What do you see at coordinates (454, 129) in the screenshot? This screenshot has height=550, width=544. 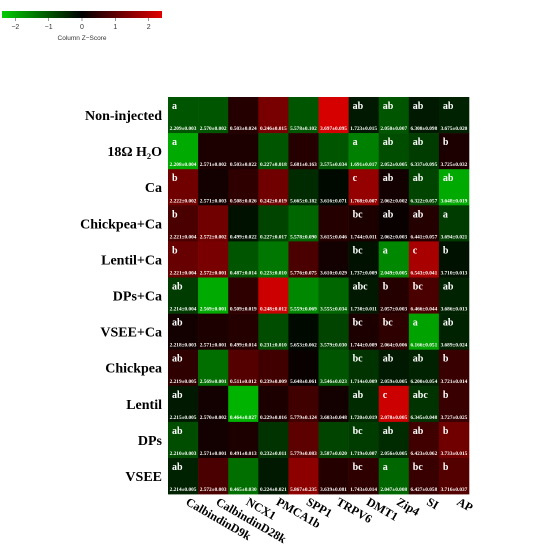 I see `cell-value-label: 3.675±0.020` at bounding box center [454, 129].